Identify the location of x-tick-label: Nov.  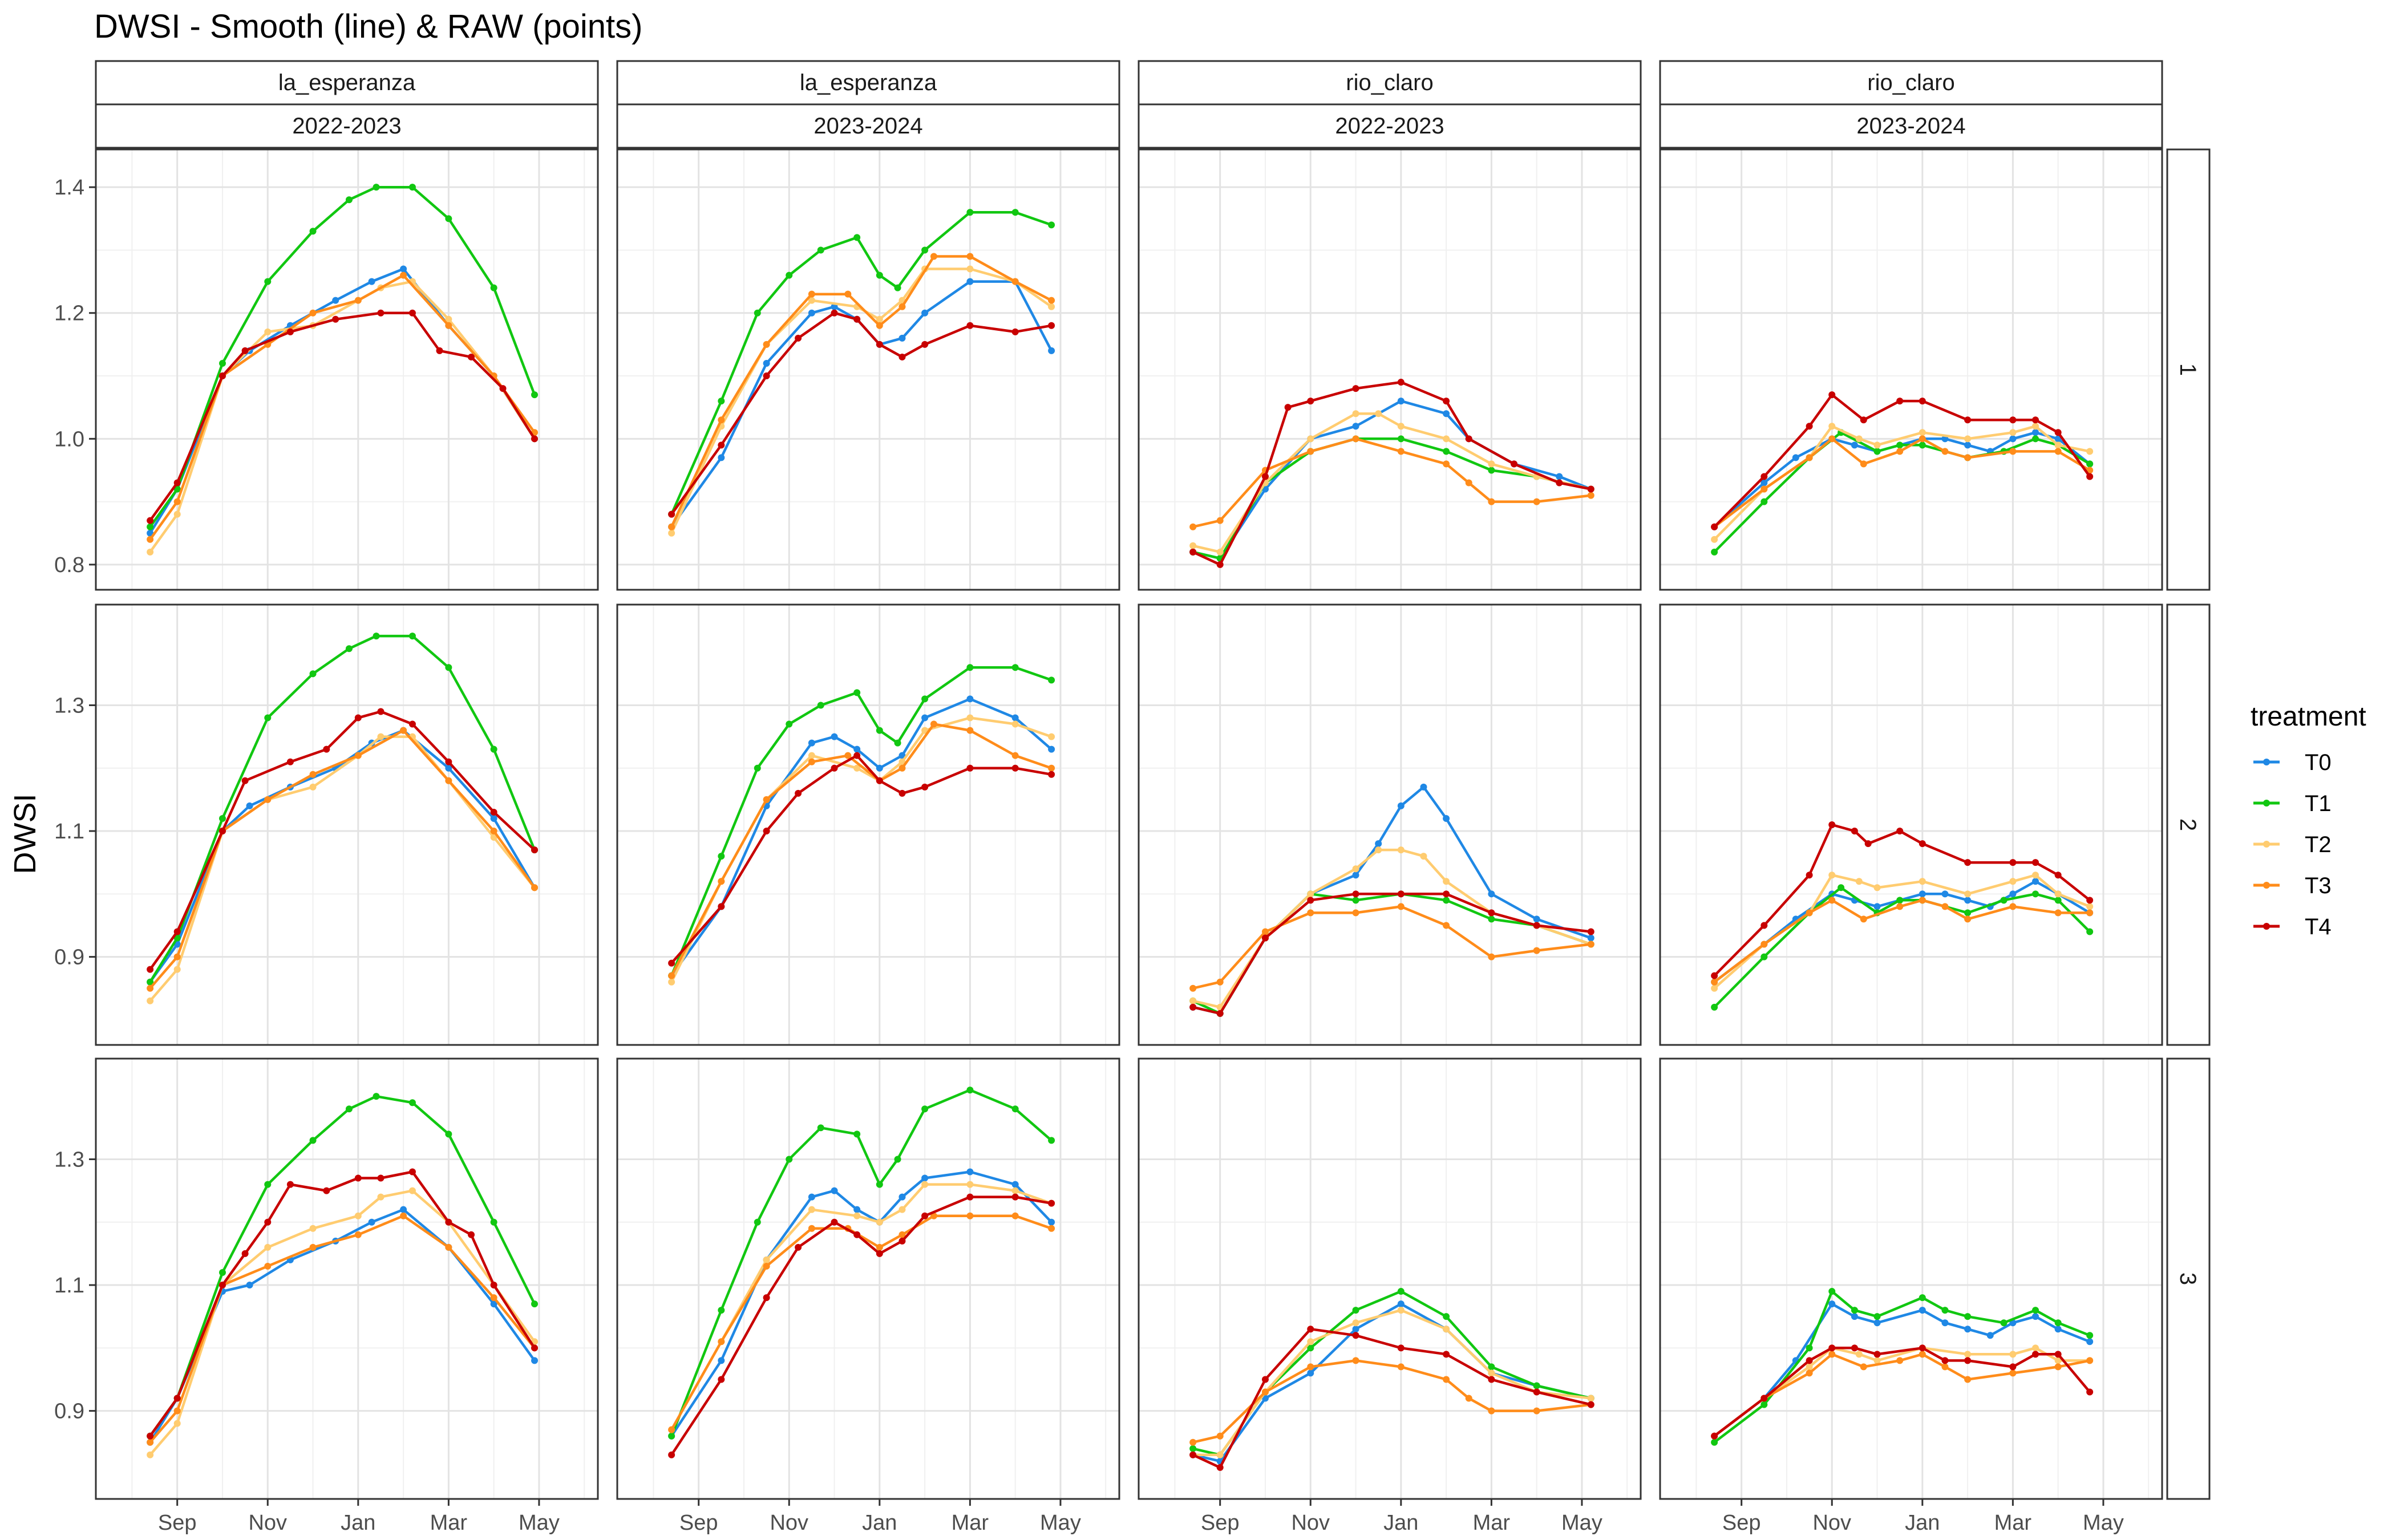
(267, 1523).